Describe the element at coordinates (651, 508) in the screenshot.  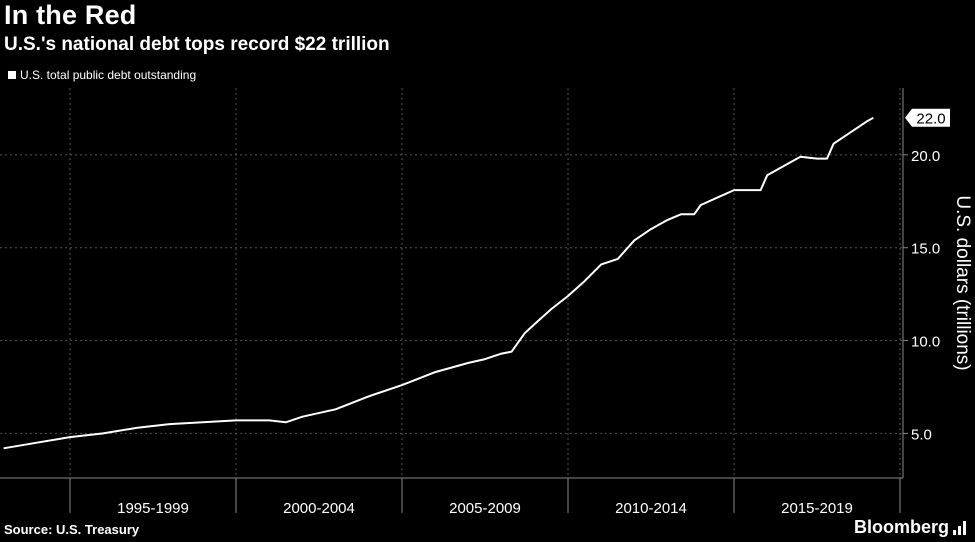
I see `x-period-label: 2010-2014` at that location.